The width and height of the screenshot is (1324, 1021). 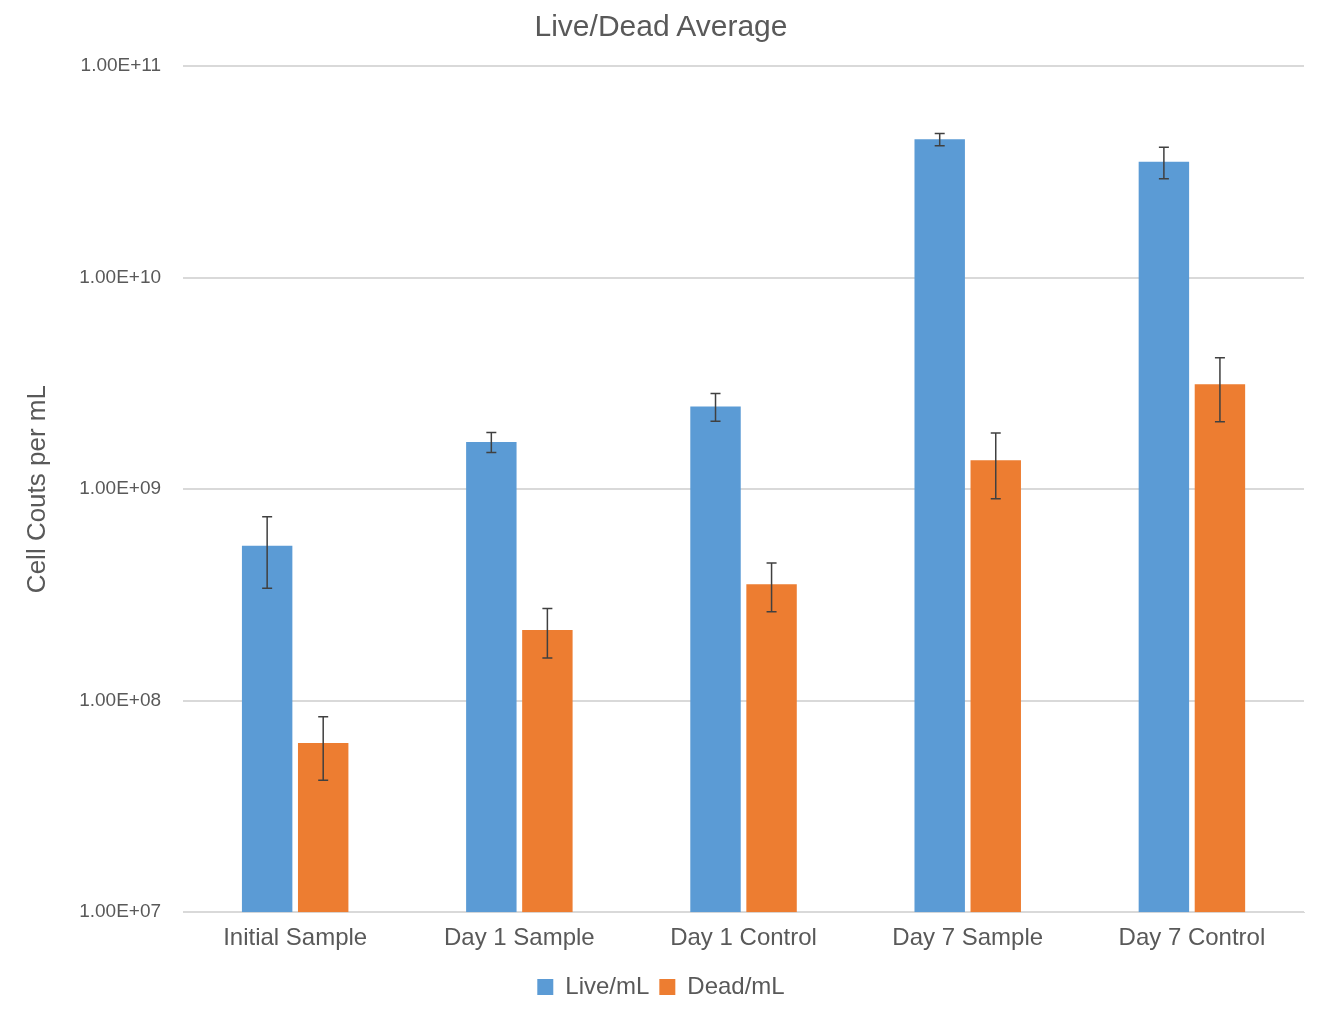 What do you see at coordinates (607, 985) in the screenshot?
I see `legend-label: Live/mL` at bounding box center [607, 985].